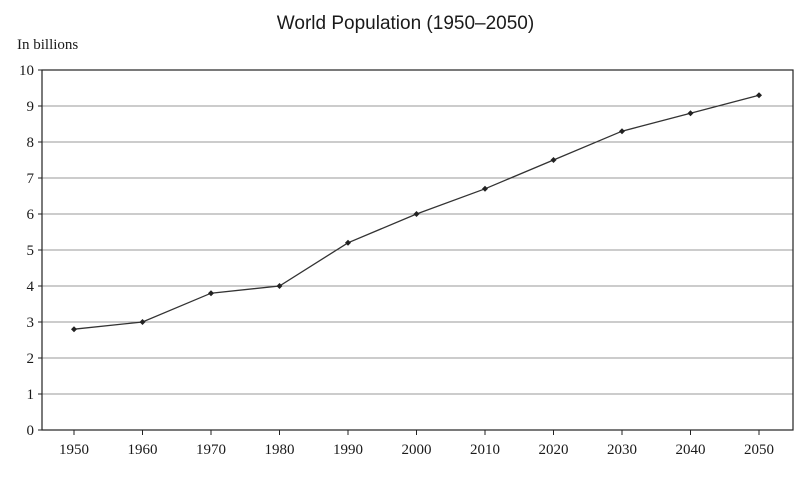 The width and height of the screenshot is (811, 482). I want to click on y-tick-label: 10, so click(26, 71).